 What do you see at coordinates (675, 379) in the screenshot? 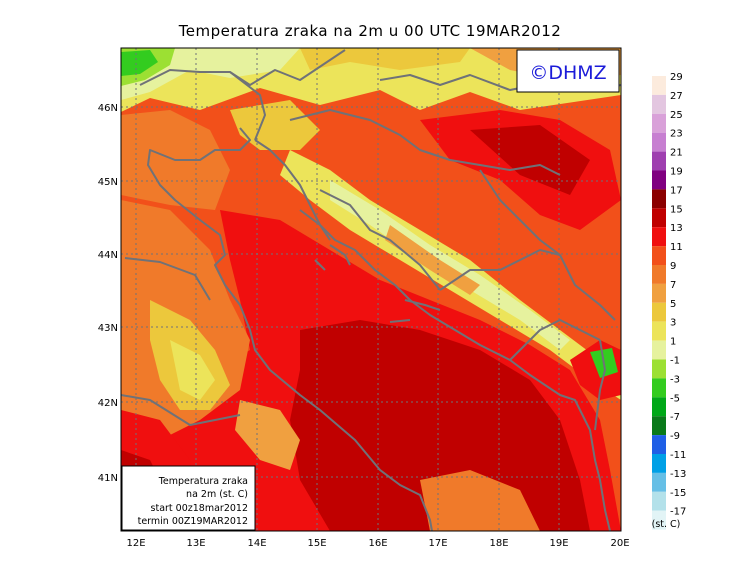
I see `legend-label: -3` at bounding box center [675, 379].